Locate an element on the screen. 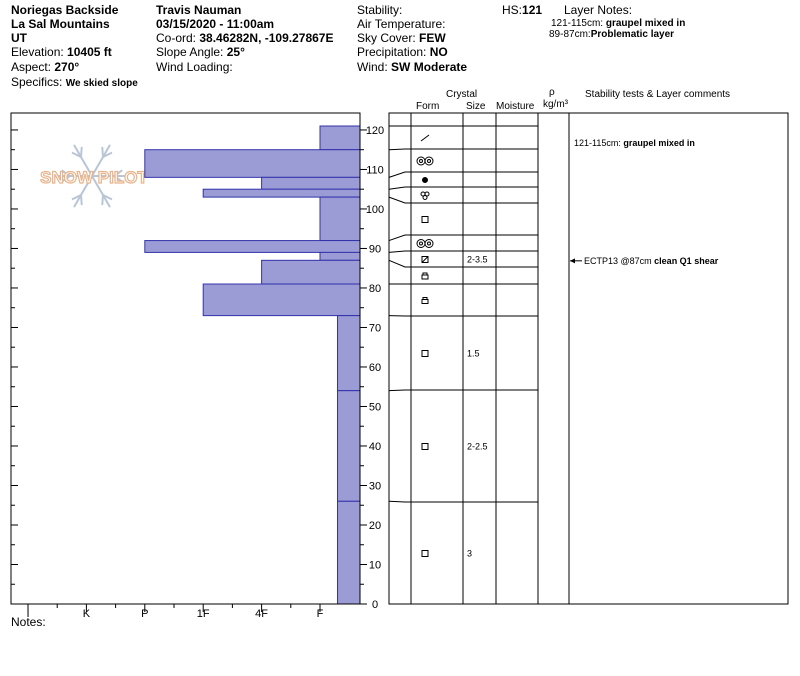 Image resolution: width=800 pixels, height=676 pixels. layer-notes-label: Layer Notes: is located at coordinates (598, 10).